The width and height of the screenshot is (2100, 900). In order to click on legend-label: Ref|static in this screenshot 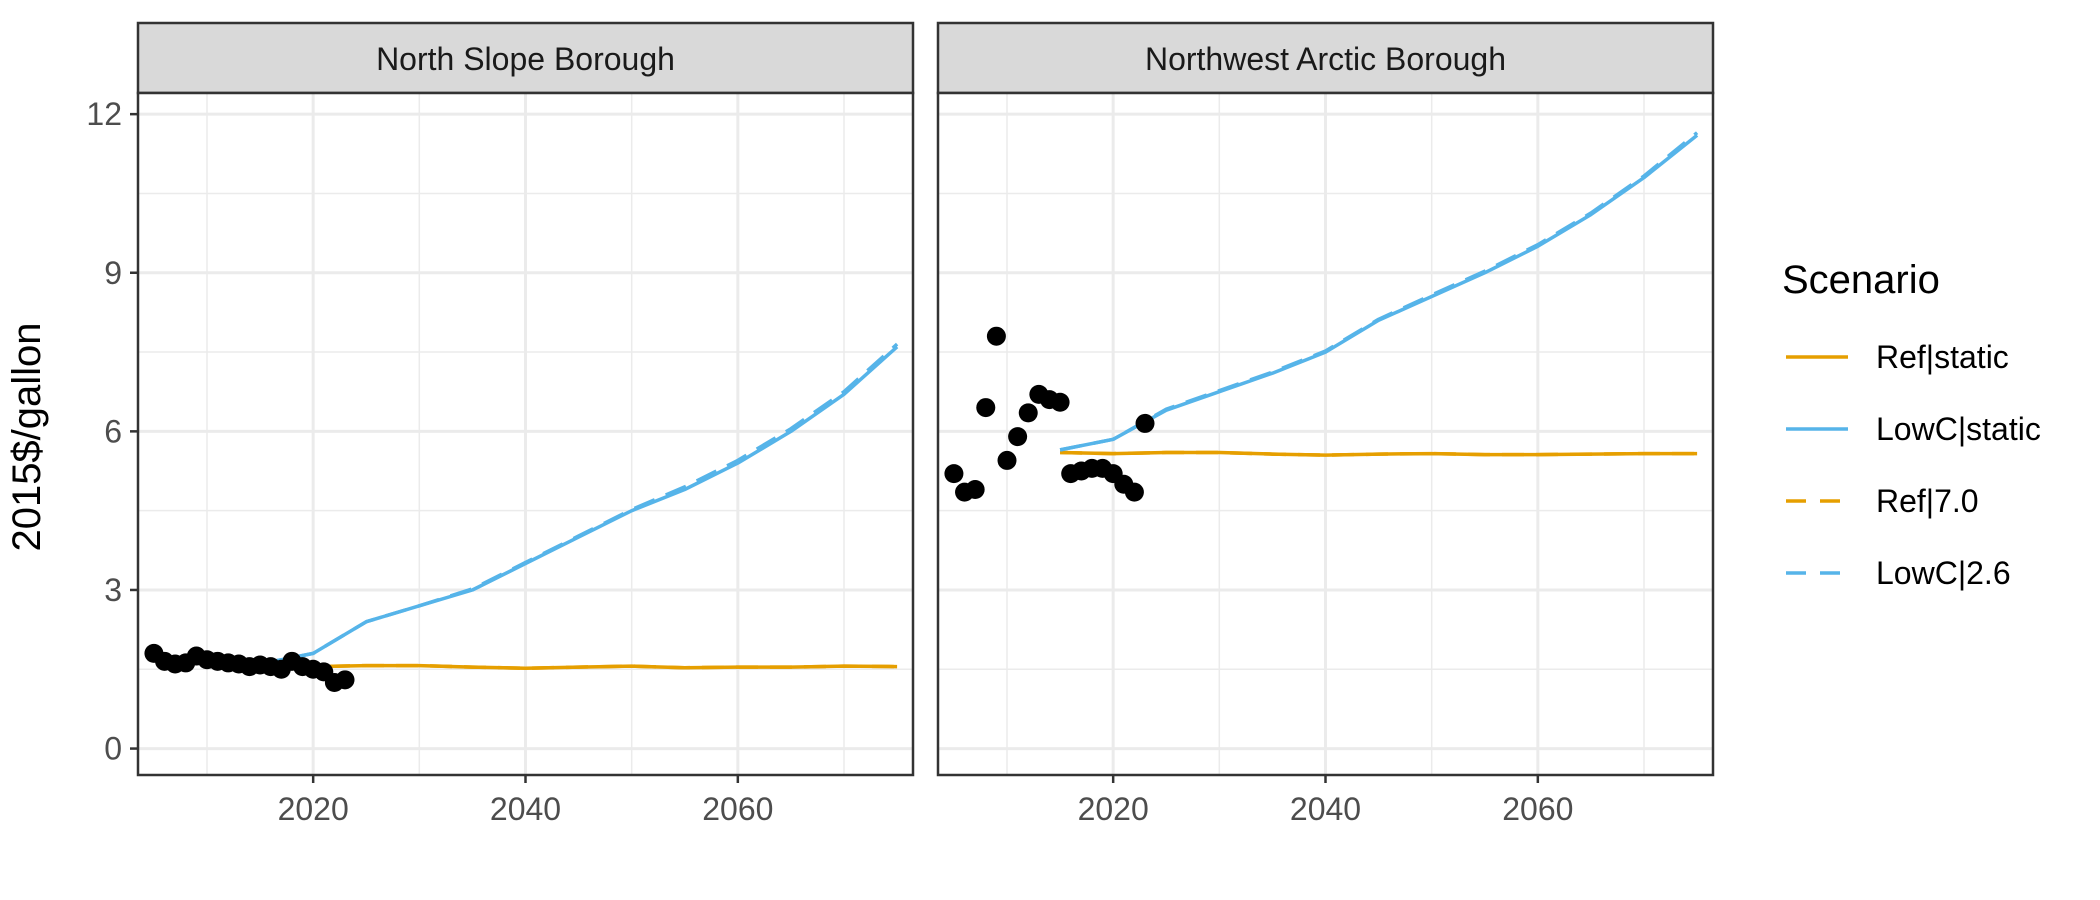, I will do `click(1942, 357)`.